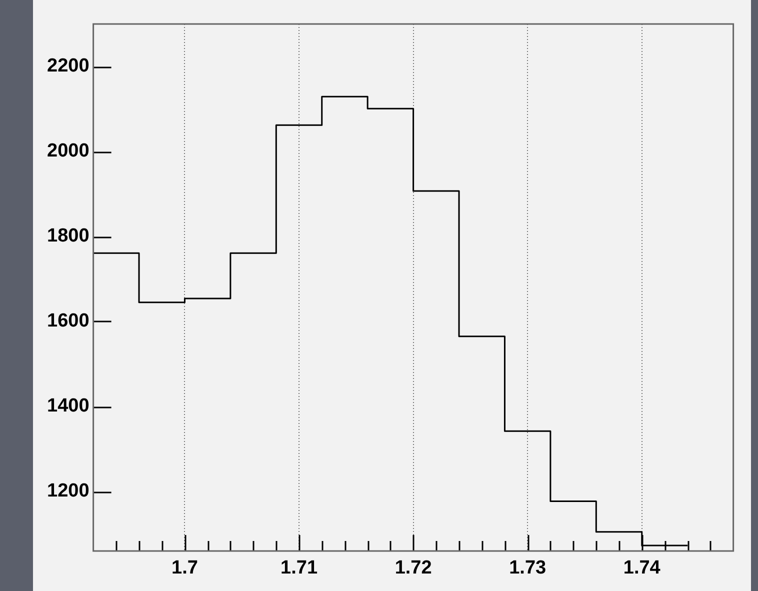 The width and height of the screenshot is (758, 591). Describe the element at coordinates (68, 151) in the screenshot. I see `y-tick-label: 2000` at that location.